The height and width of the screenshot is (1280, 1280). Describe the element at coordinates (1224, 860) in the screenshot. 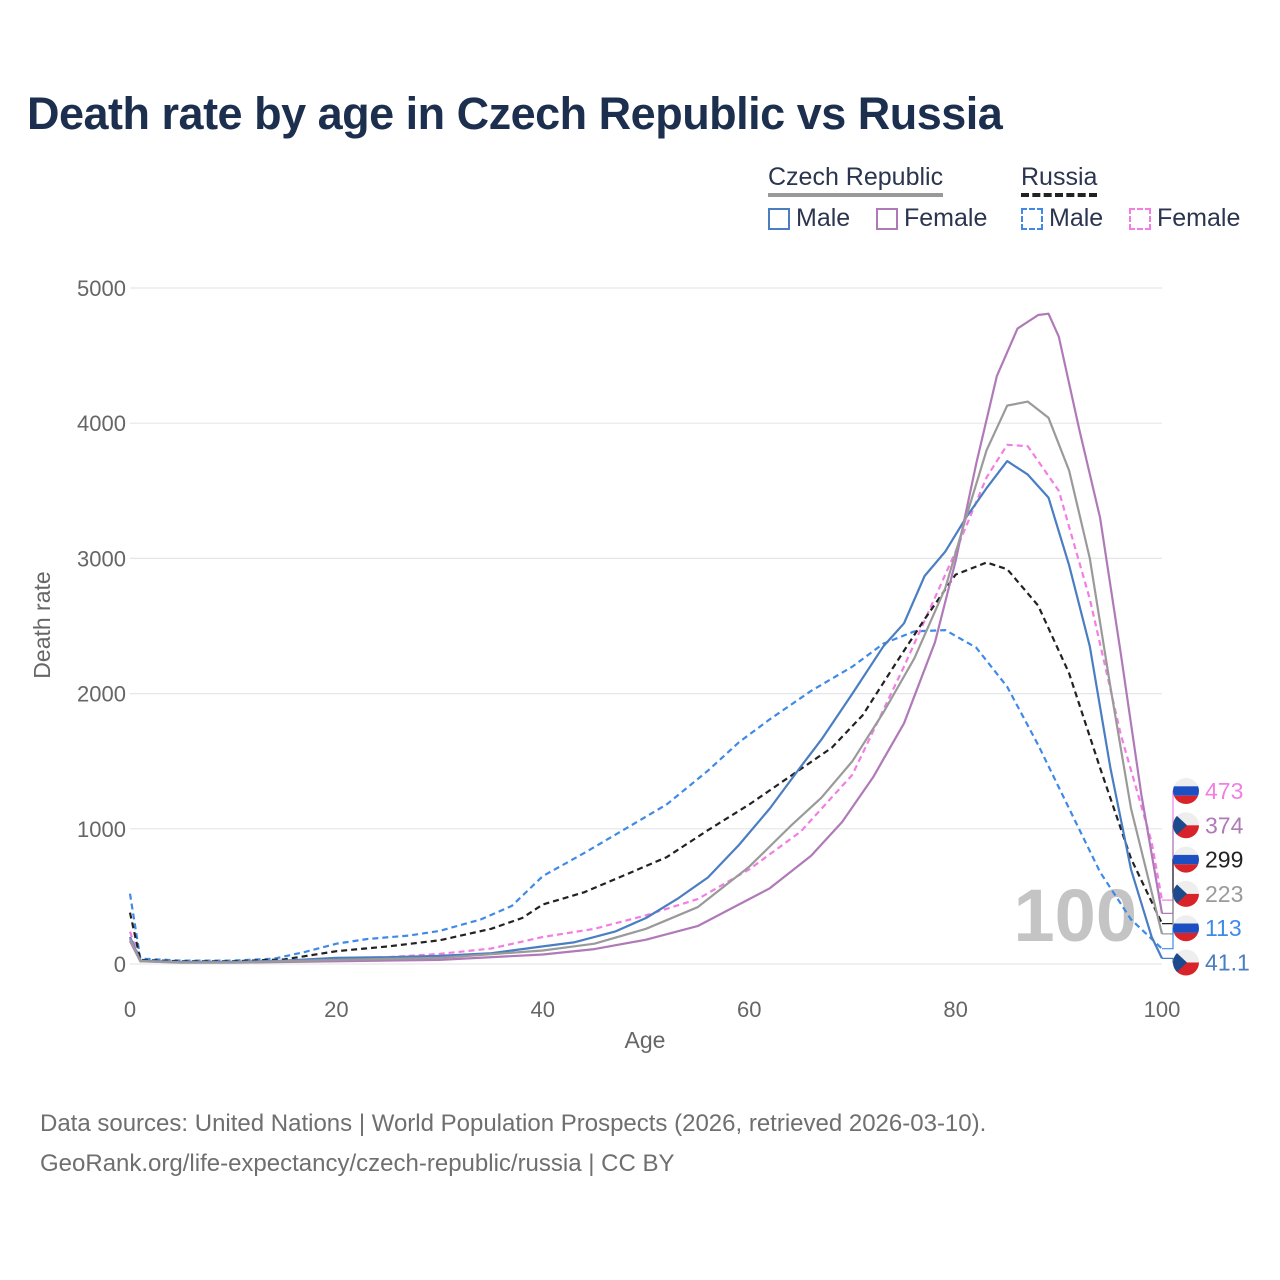

I see `end-value-label: 299` at that location.